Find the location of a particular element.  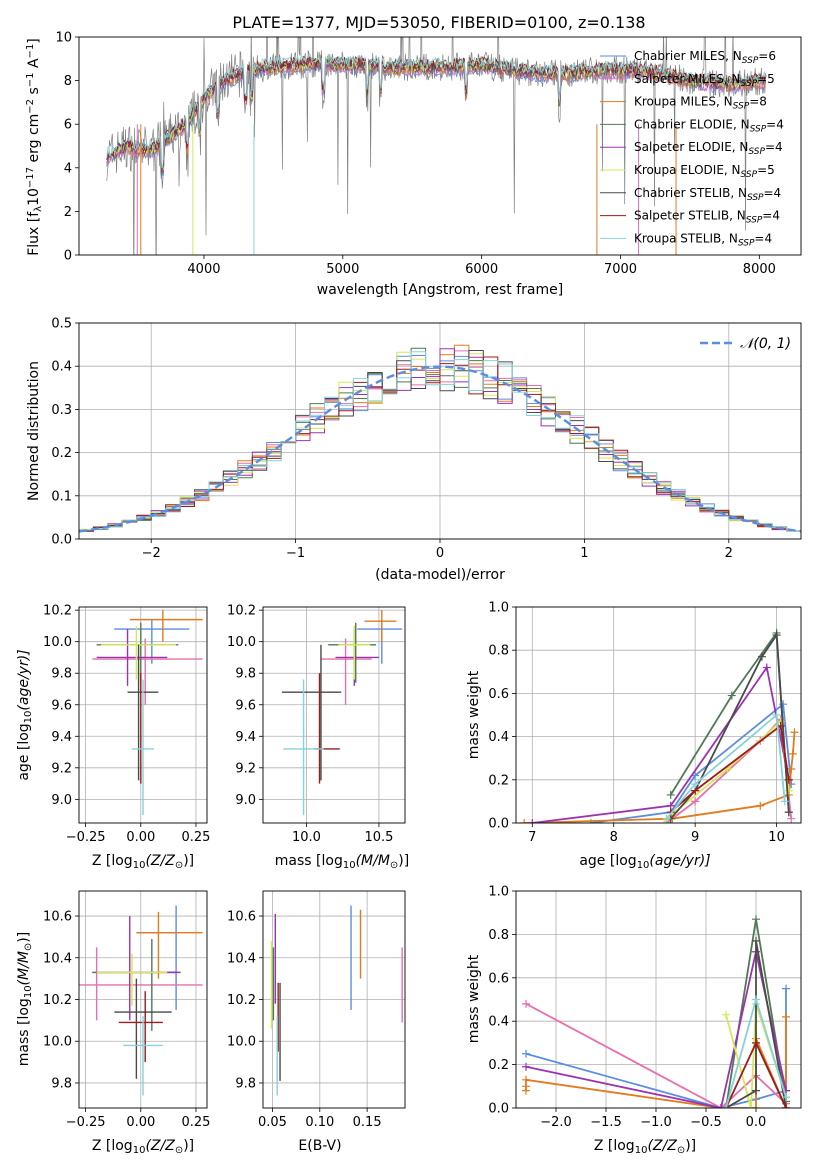

age-vs-Z-panel: −0.25 0.00 0.25 9.0 9.2 9.4 9.6 9.8 10.0 10.2 is located at coordinates (126, 724).